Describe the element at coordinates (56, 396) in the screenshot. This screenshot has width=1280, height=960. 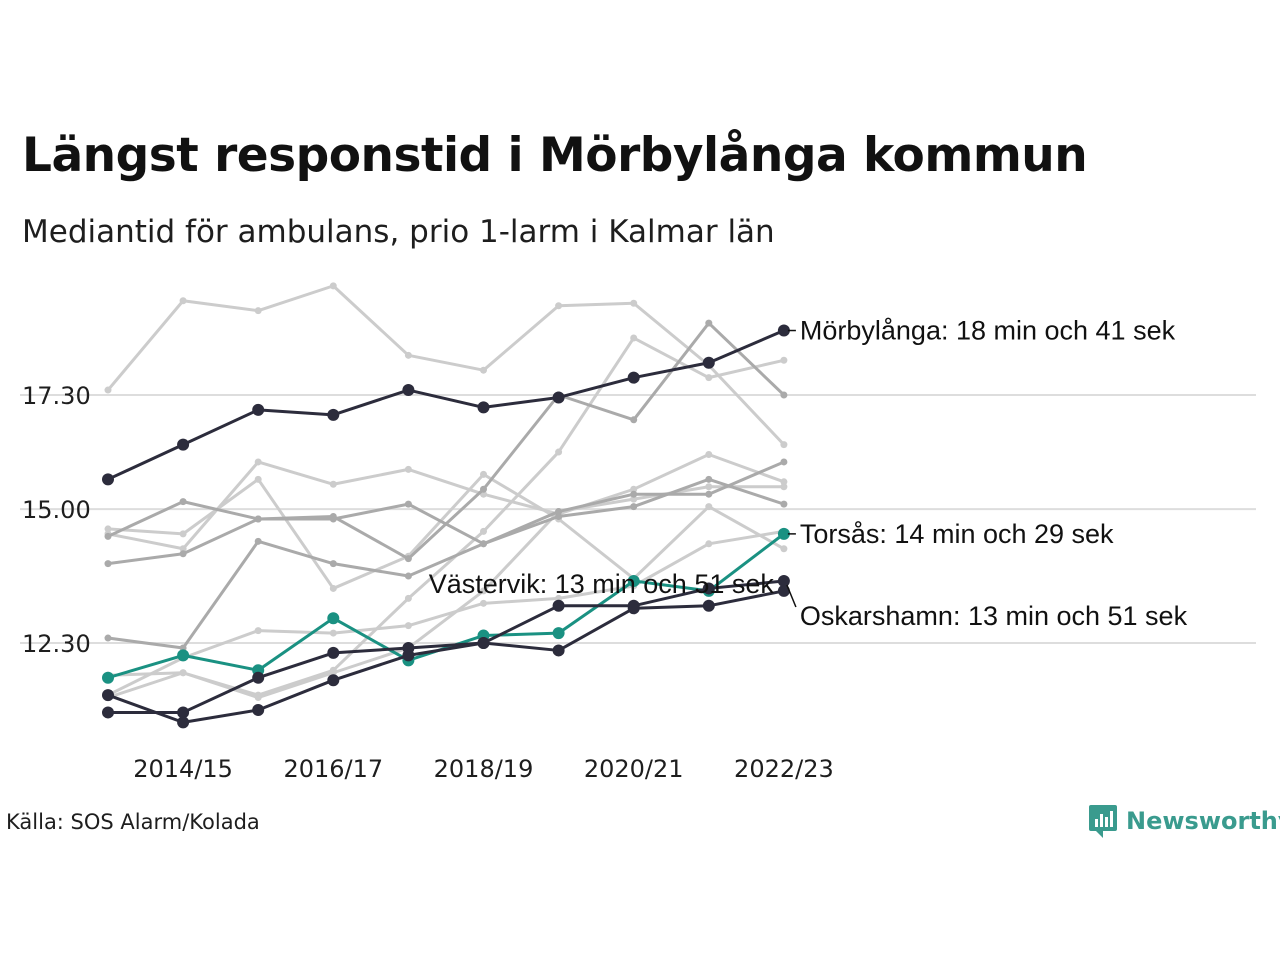
I see `y-tick-label: 17.30` at that location.